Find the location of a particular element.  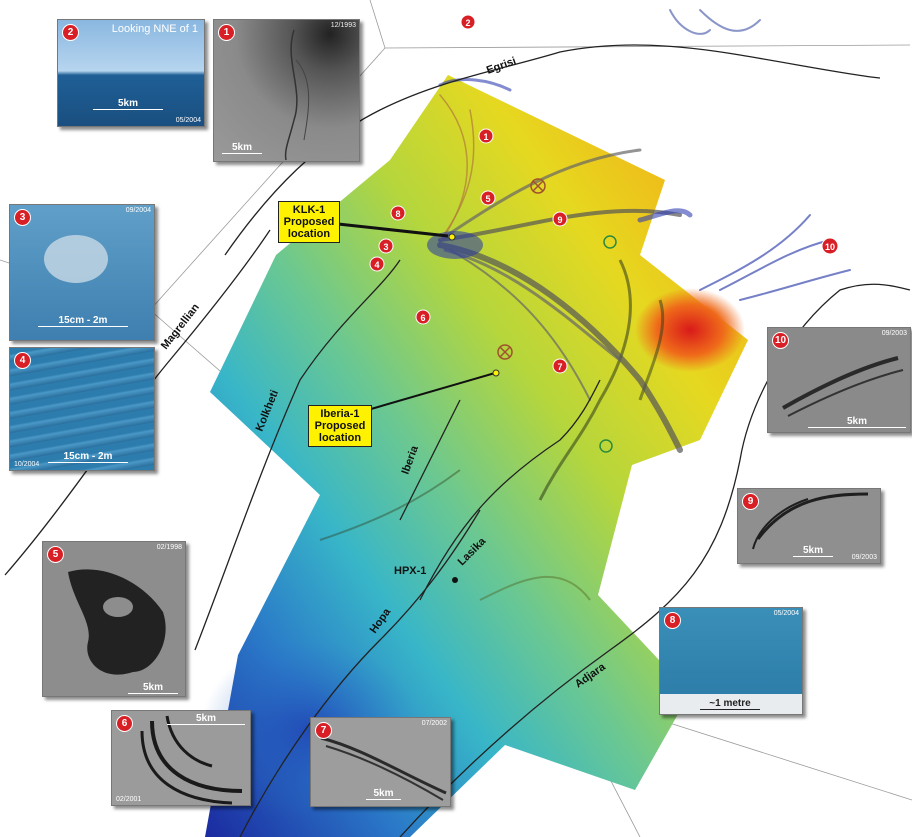

map-badge-3: 3 is located at coordinates (386, 246).